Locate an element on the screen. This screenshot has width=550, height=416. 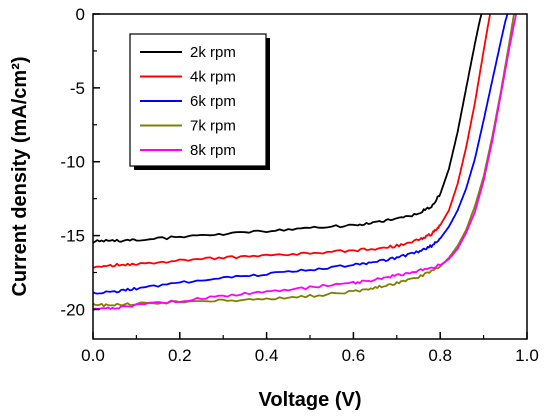
legend-label: 7k rpm is located at coordinates (213, 126).